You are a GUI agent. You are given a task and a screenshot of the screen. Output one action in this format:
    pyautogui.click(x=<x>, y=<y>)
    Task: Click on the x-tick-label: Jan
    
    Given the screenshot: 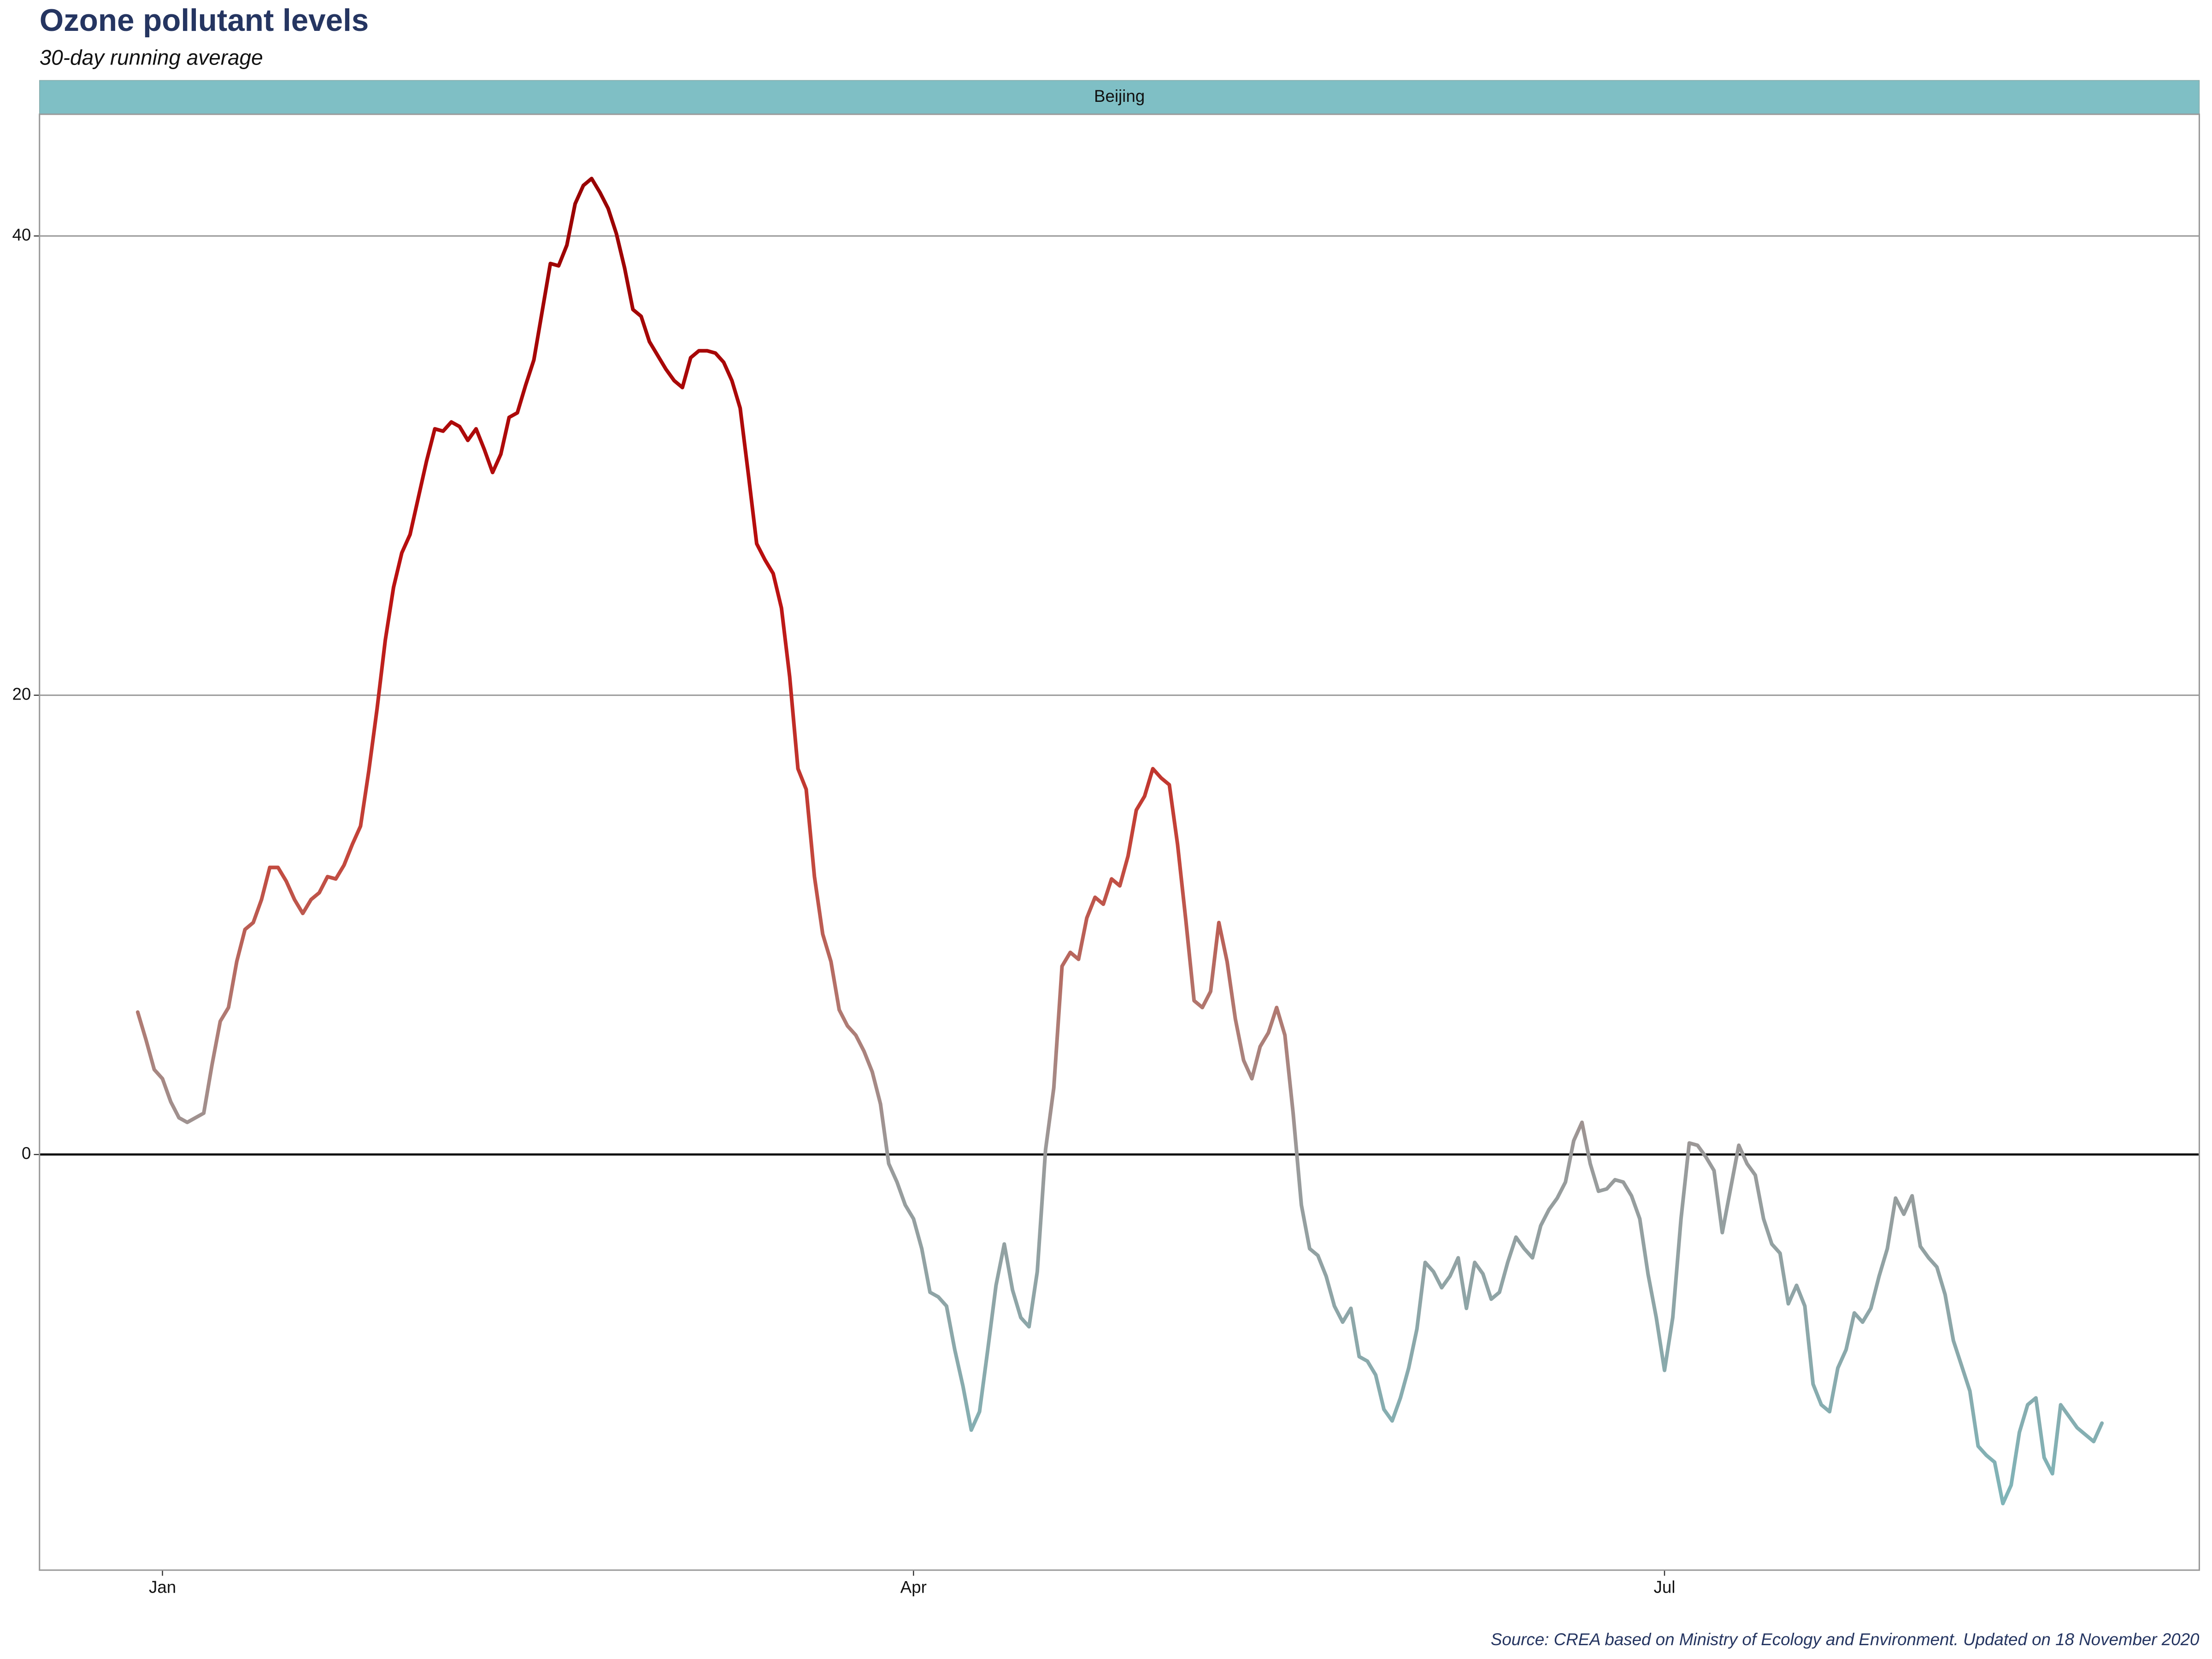 What is the action you would take?
    pyautogui.click(x=162, y=1587)
    